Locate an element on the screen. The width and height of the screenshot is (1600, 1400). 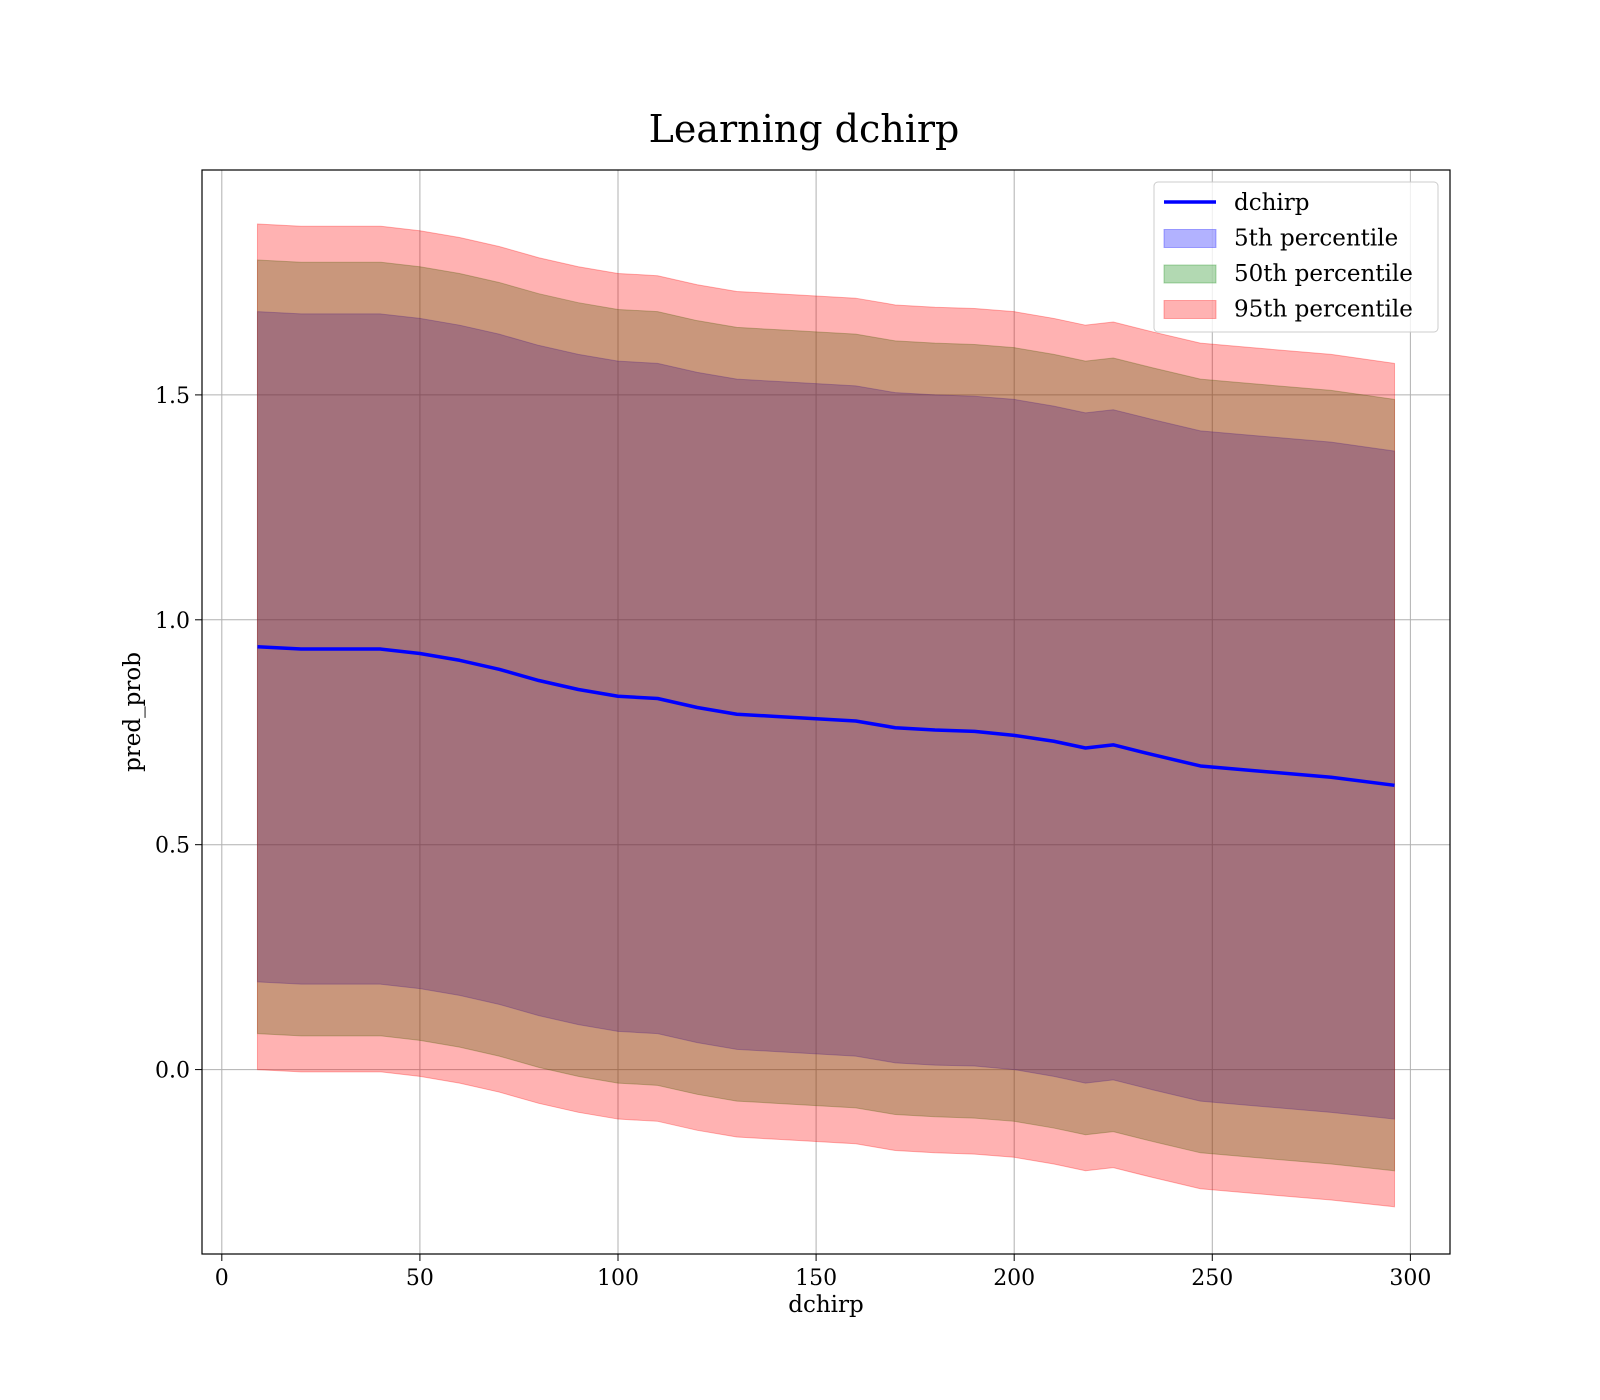
legend-label: 5th percentile is located at coordinates (1316, 239).